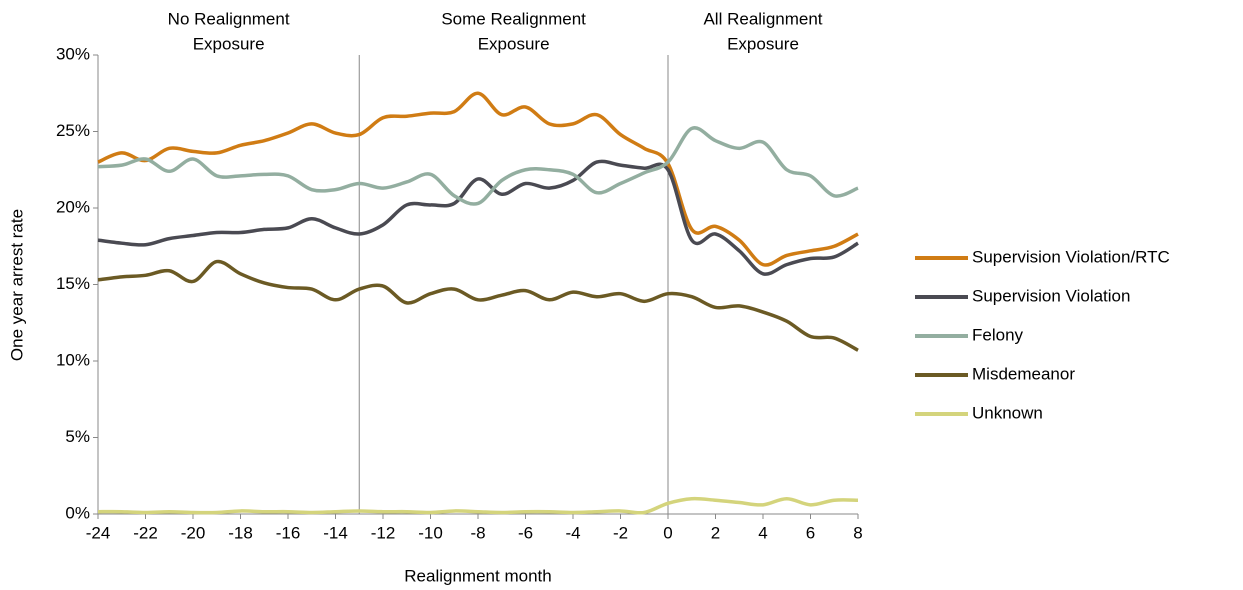 This screenshot has width=1243, height=590. I want to click on x-axis-title: Realignment month, so click(477, 575).